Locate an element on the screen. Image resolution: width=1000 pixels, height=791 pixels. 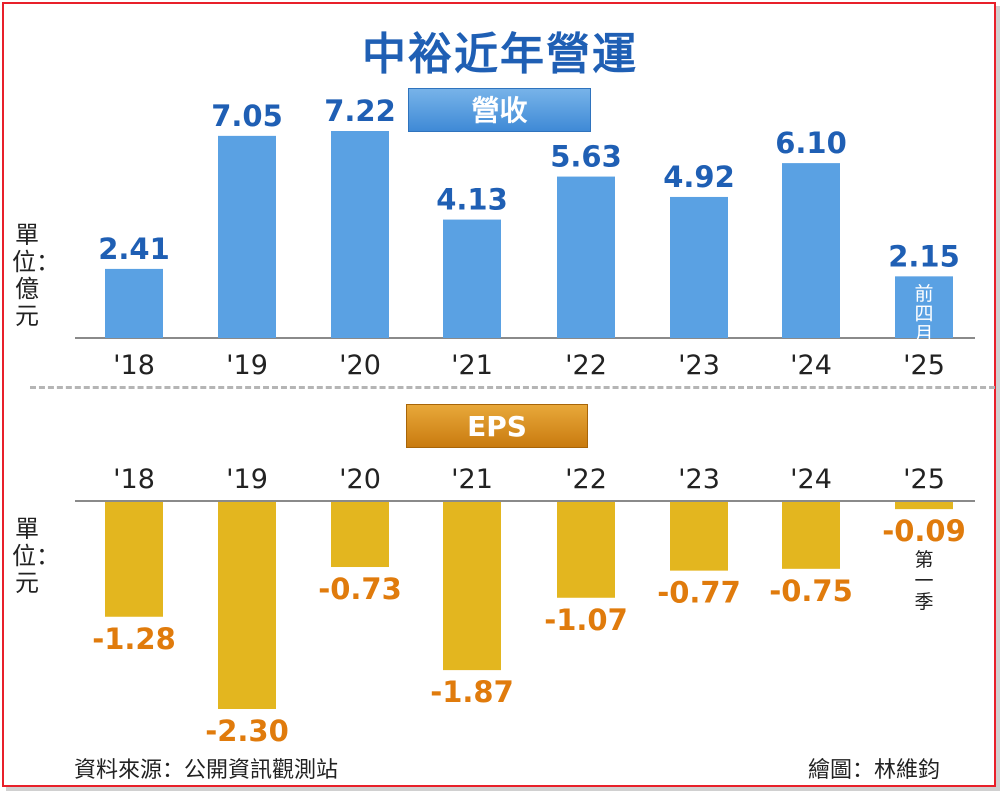
revenue-period-note: 月 is located at coordinates (923, 334).